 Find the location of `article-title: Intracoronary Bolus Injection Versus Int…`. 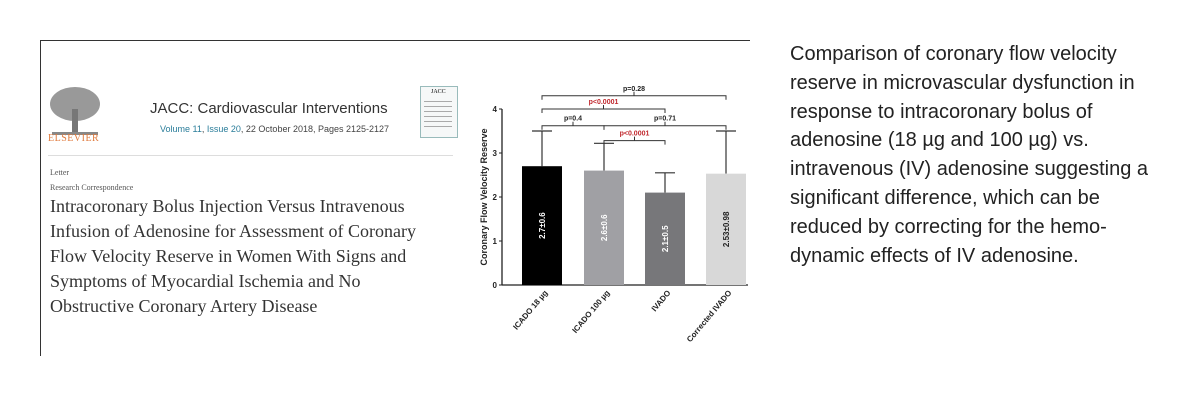

article-title: Intracoronary Bolus Injection Versus Int… is located at coordinates (233, 256).